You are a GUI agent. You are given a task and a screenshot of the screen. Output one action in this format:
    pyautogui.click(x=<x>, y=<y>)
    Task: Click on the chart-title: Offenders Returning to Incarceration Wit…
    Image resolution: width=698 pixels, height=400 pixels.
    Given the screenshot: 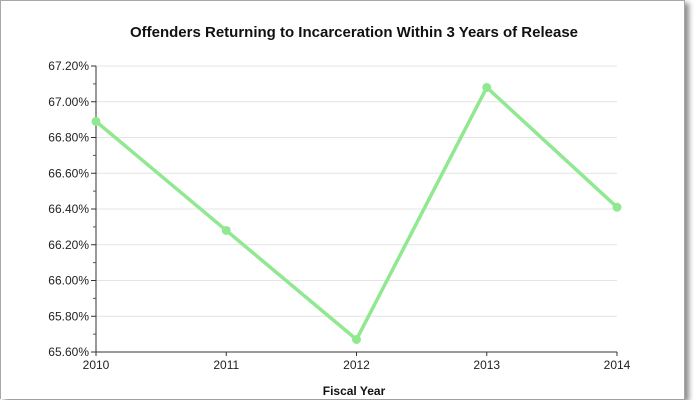 What is the action you would take?
    pyautogui.click(x=354, y=32)
    